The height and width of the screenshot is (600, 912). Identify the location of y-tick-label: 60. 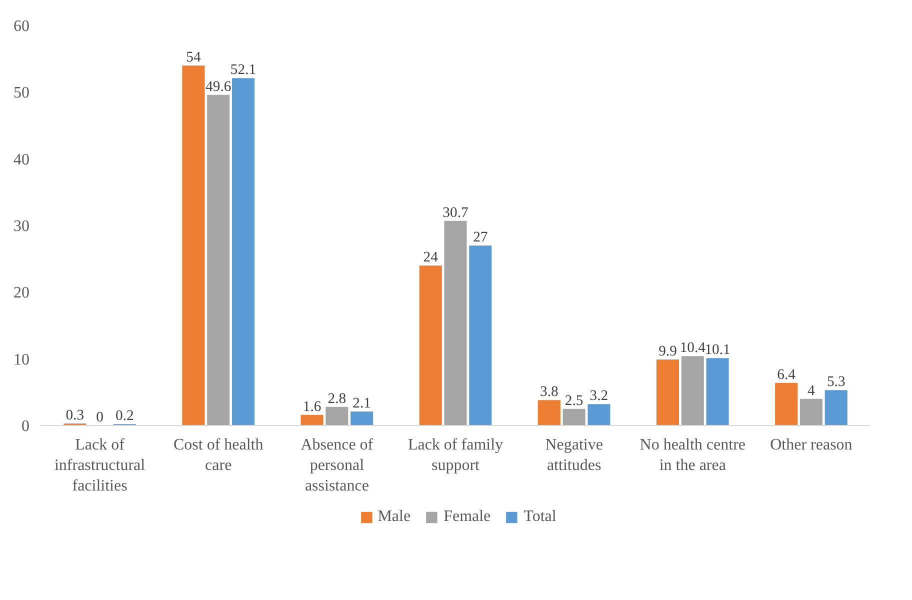
(22, 26).